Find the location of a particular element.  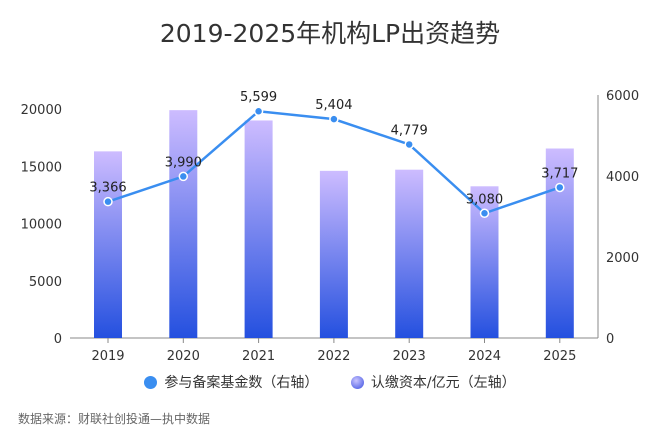

x-tick-label: 2023 is located at coordinates (409, 356).